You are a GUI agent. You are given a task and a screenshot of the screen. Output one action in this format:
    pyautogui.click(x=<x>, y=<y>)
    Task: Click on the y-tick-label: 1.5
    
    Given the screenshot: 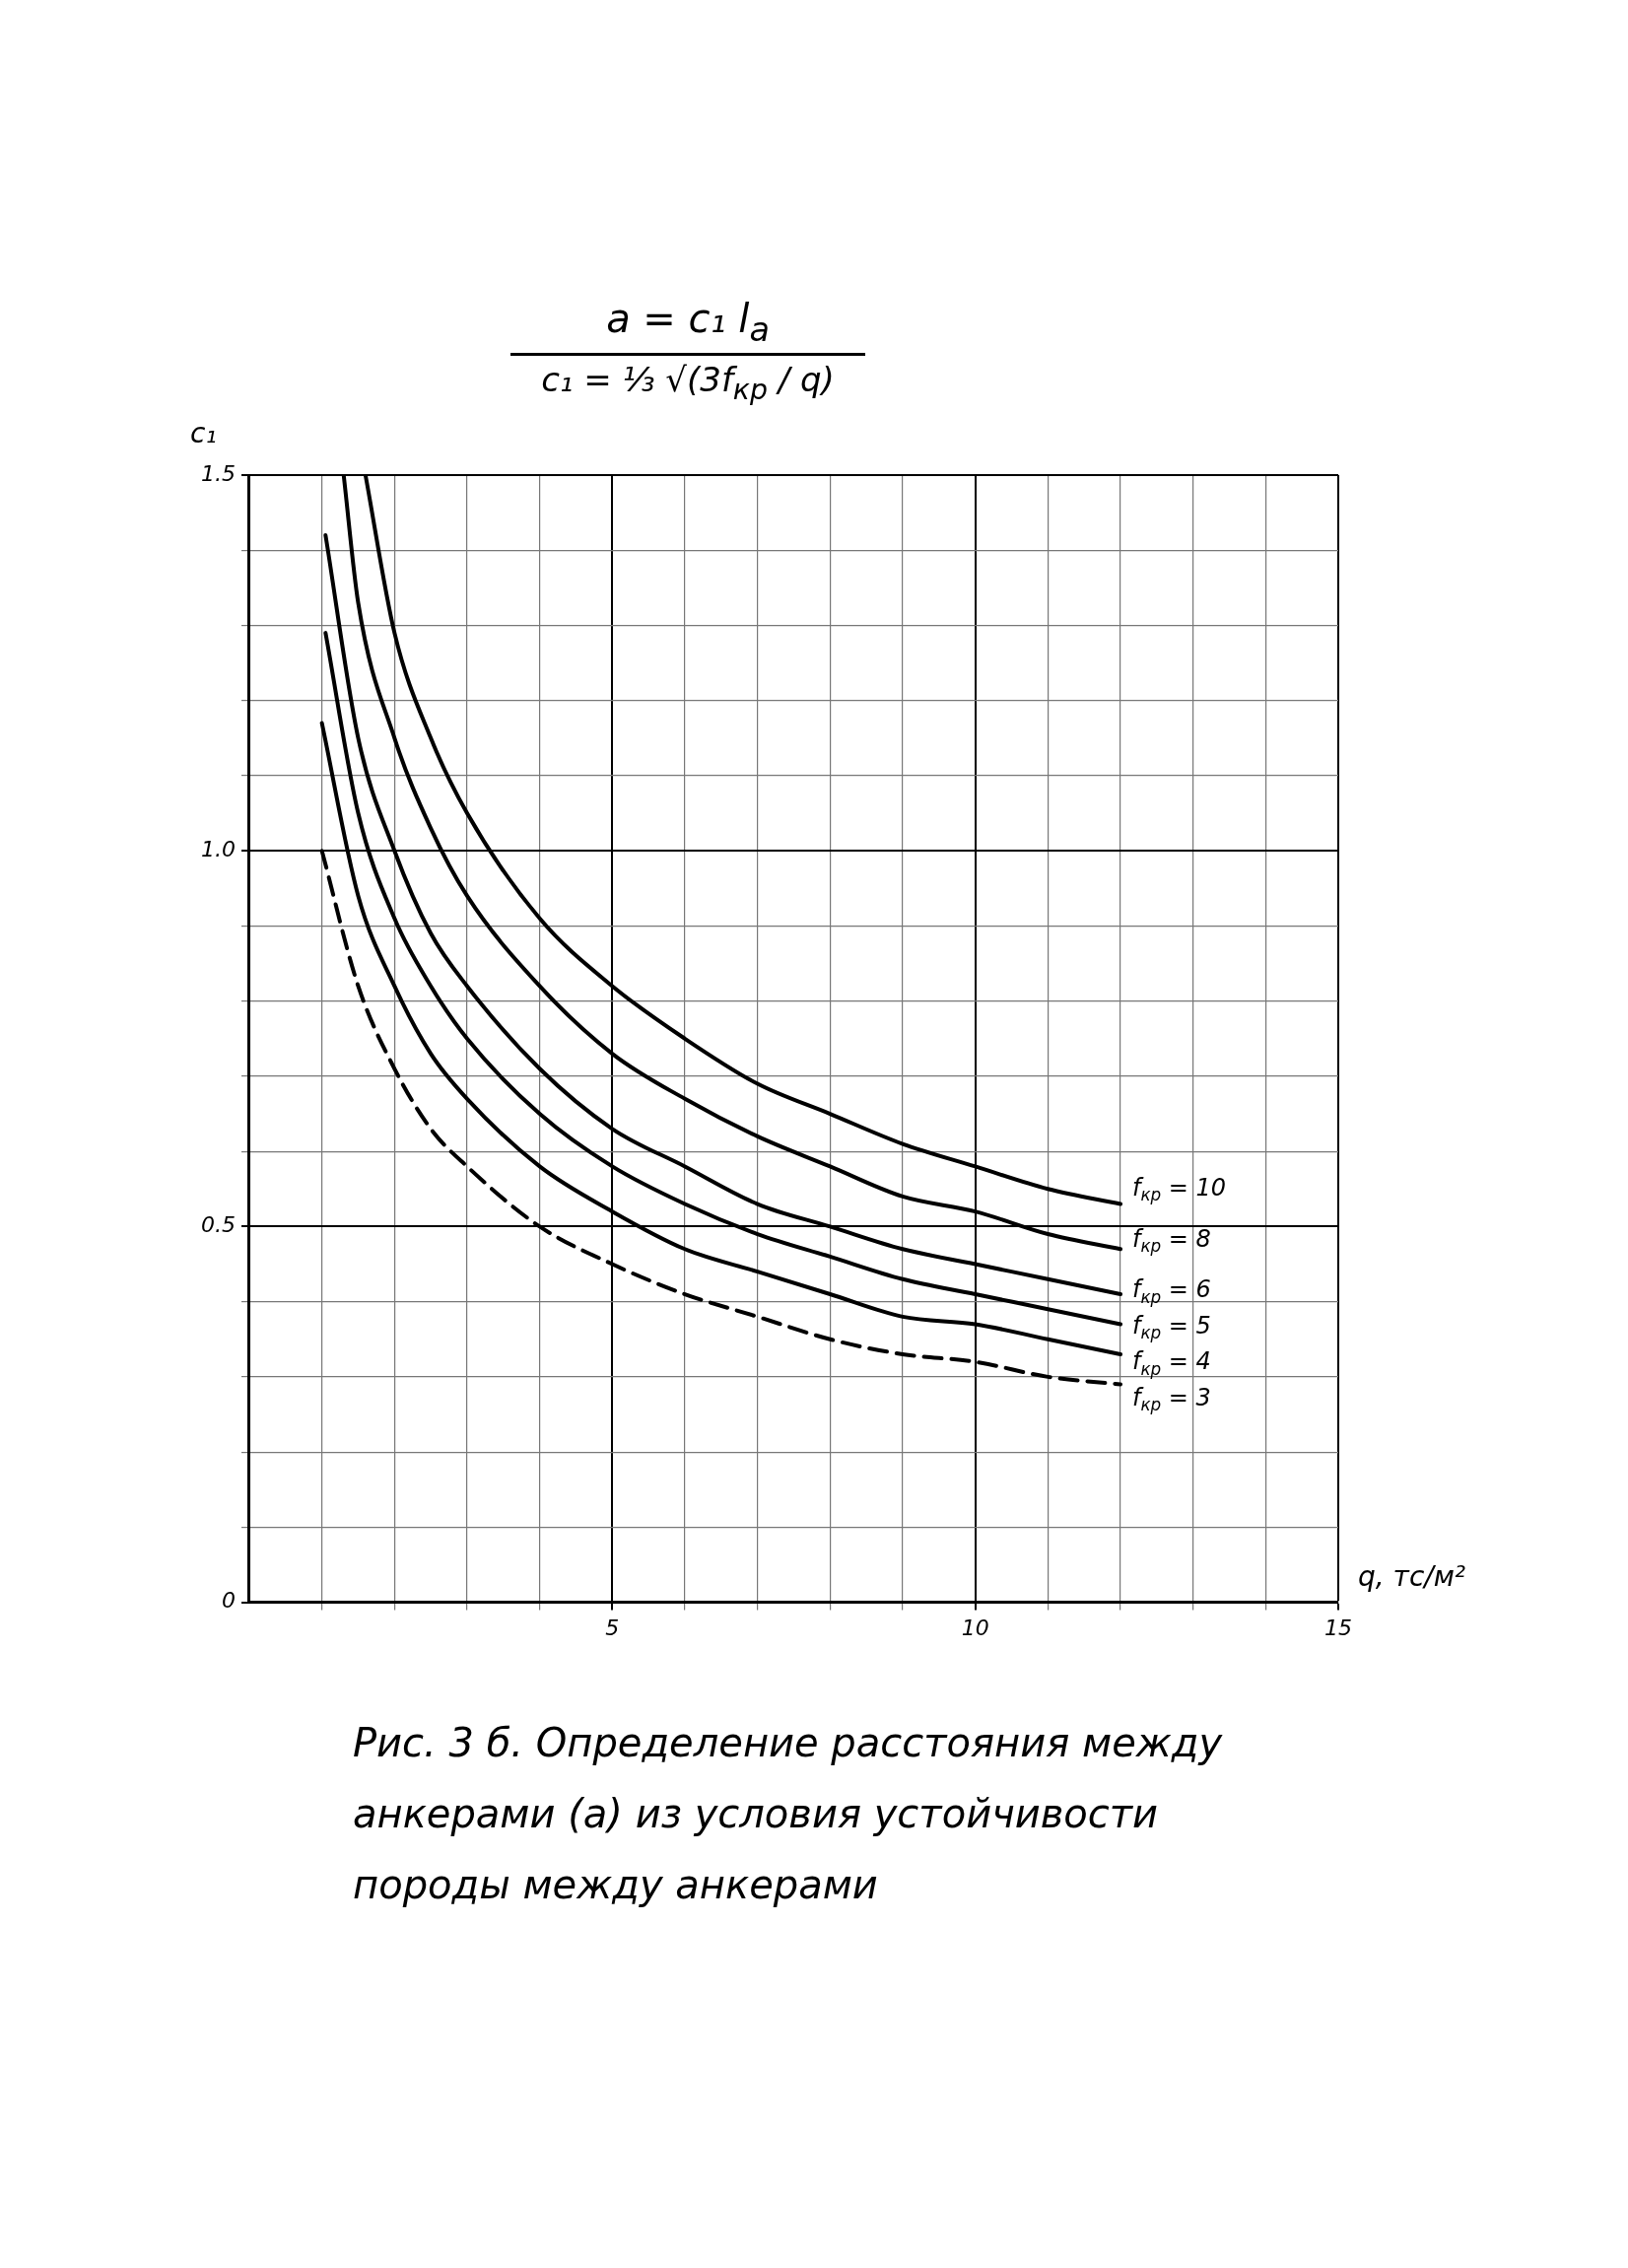 What is the action you would take?
    pyautogui.click(x=218, y=473)
    